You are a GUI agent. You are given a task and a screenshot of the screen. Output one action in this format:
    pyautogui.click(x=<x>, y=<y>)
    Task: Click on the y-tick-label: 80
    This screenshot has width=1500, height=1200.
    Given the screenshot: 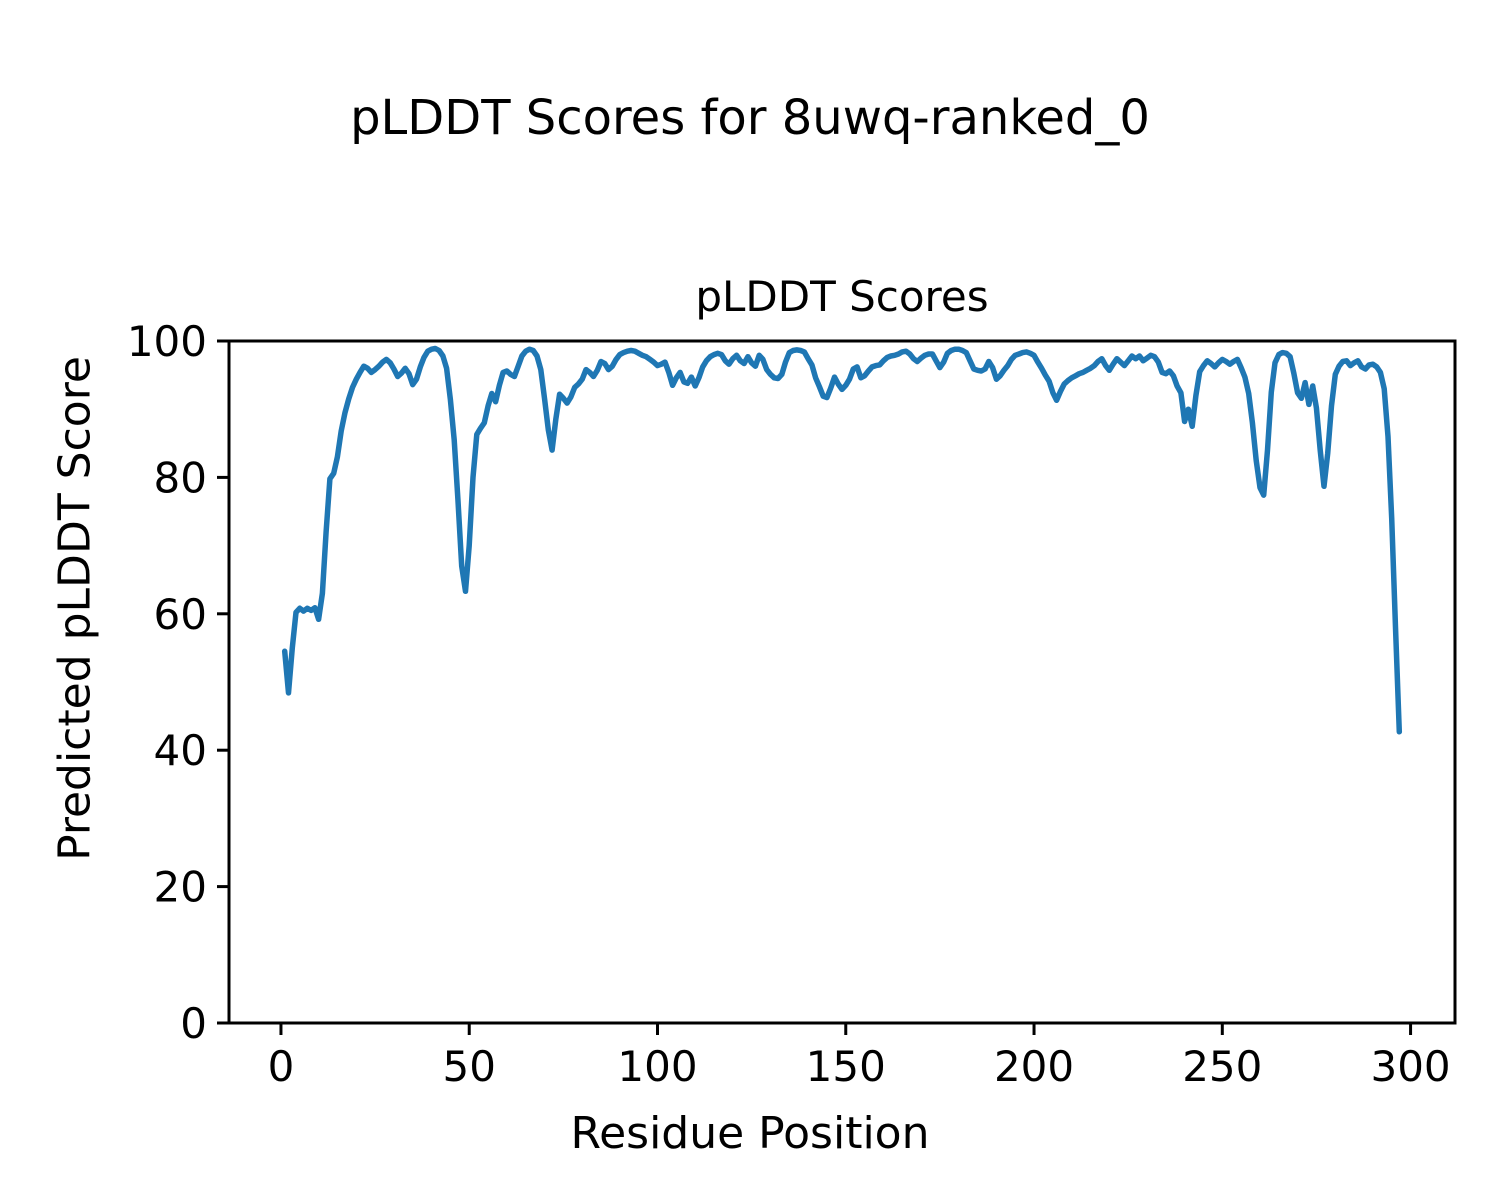 What is the action you would take?
    pyautogui.click(x=180, y=477)
    